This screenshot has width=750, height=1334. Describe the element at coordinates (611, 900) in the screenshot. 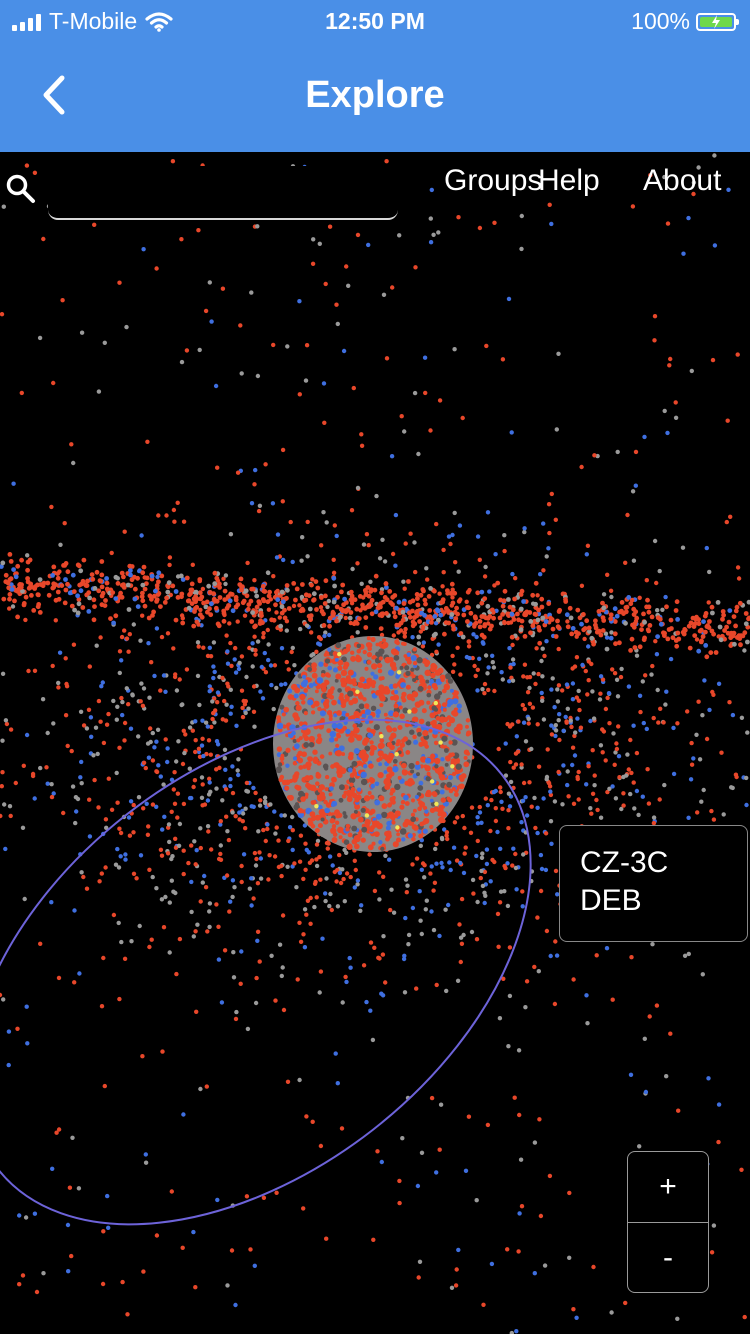

I see `object-name-line2: DEB` at that location.